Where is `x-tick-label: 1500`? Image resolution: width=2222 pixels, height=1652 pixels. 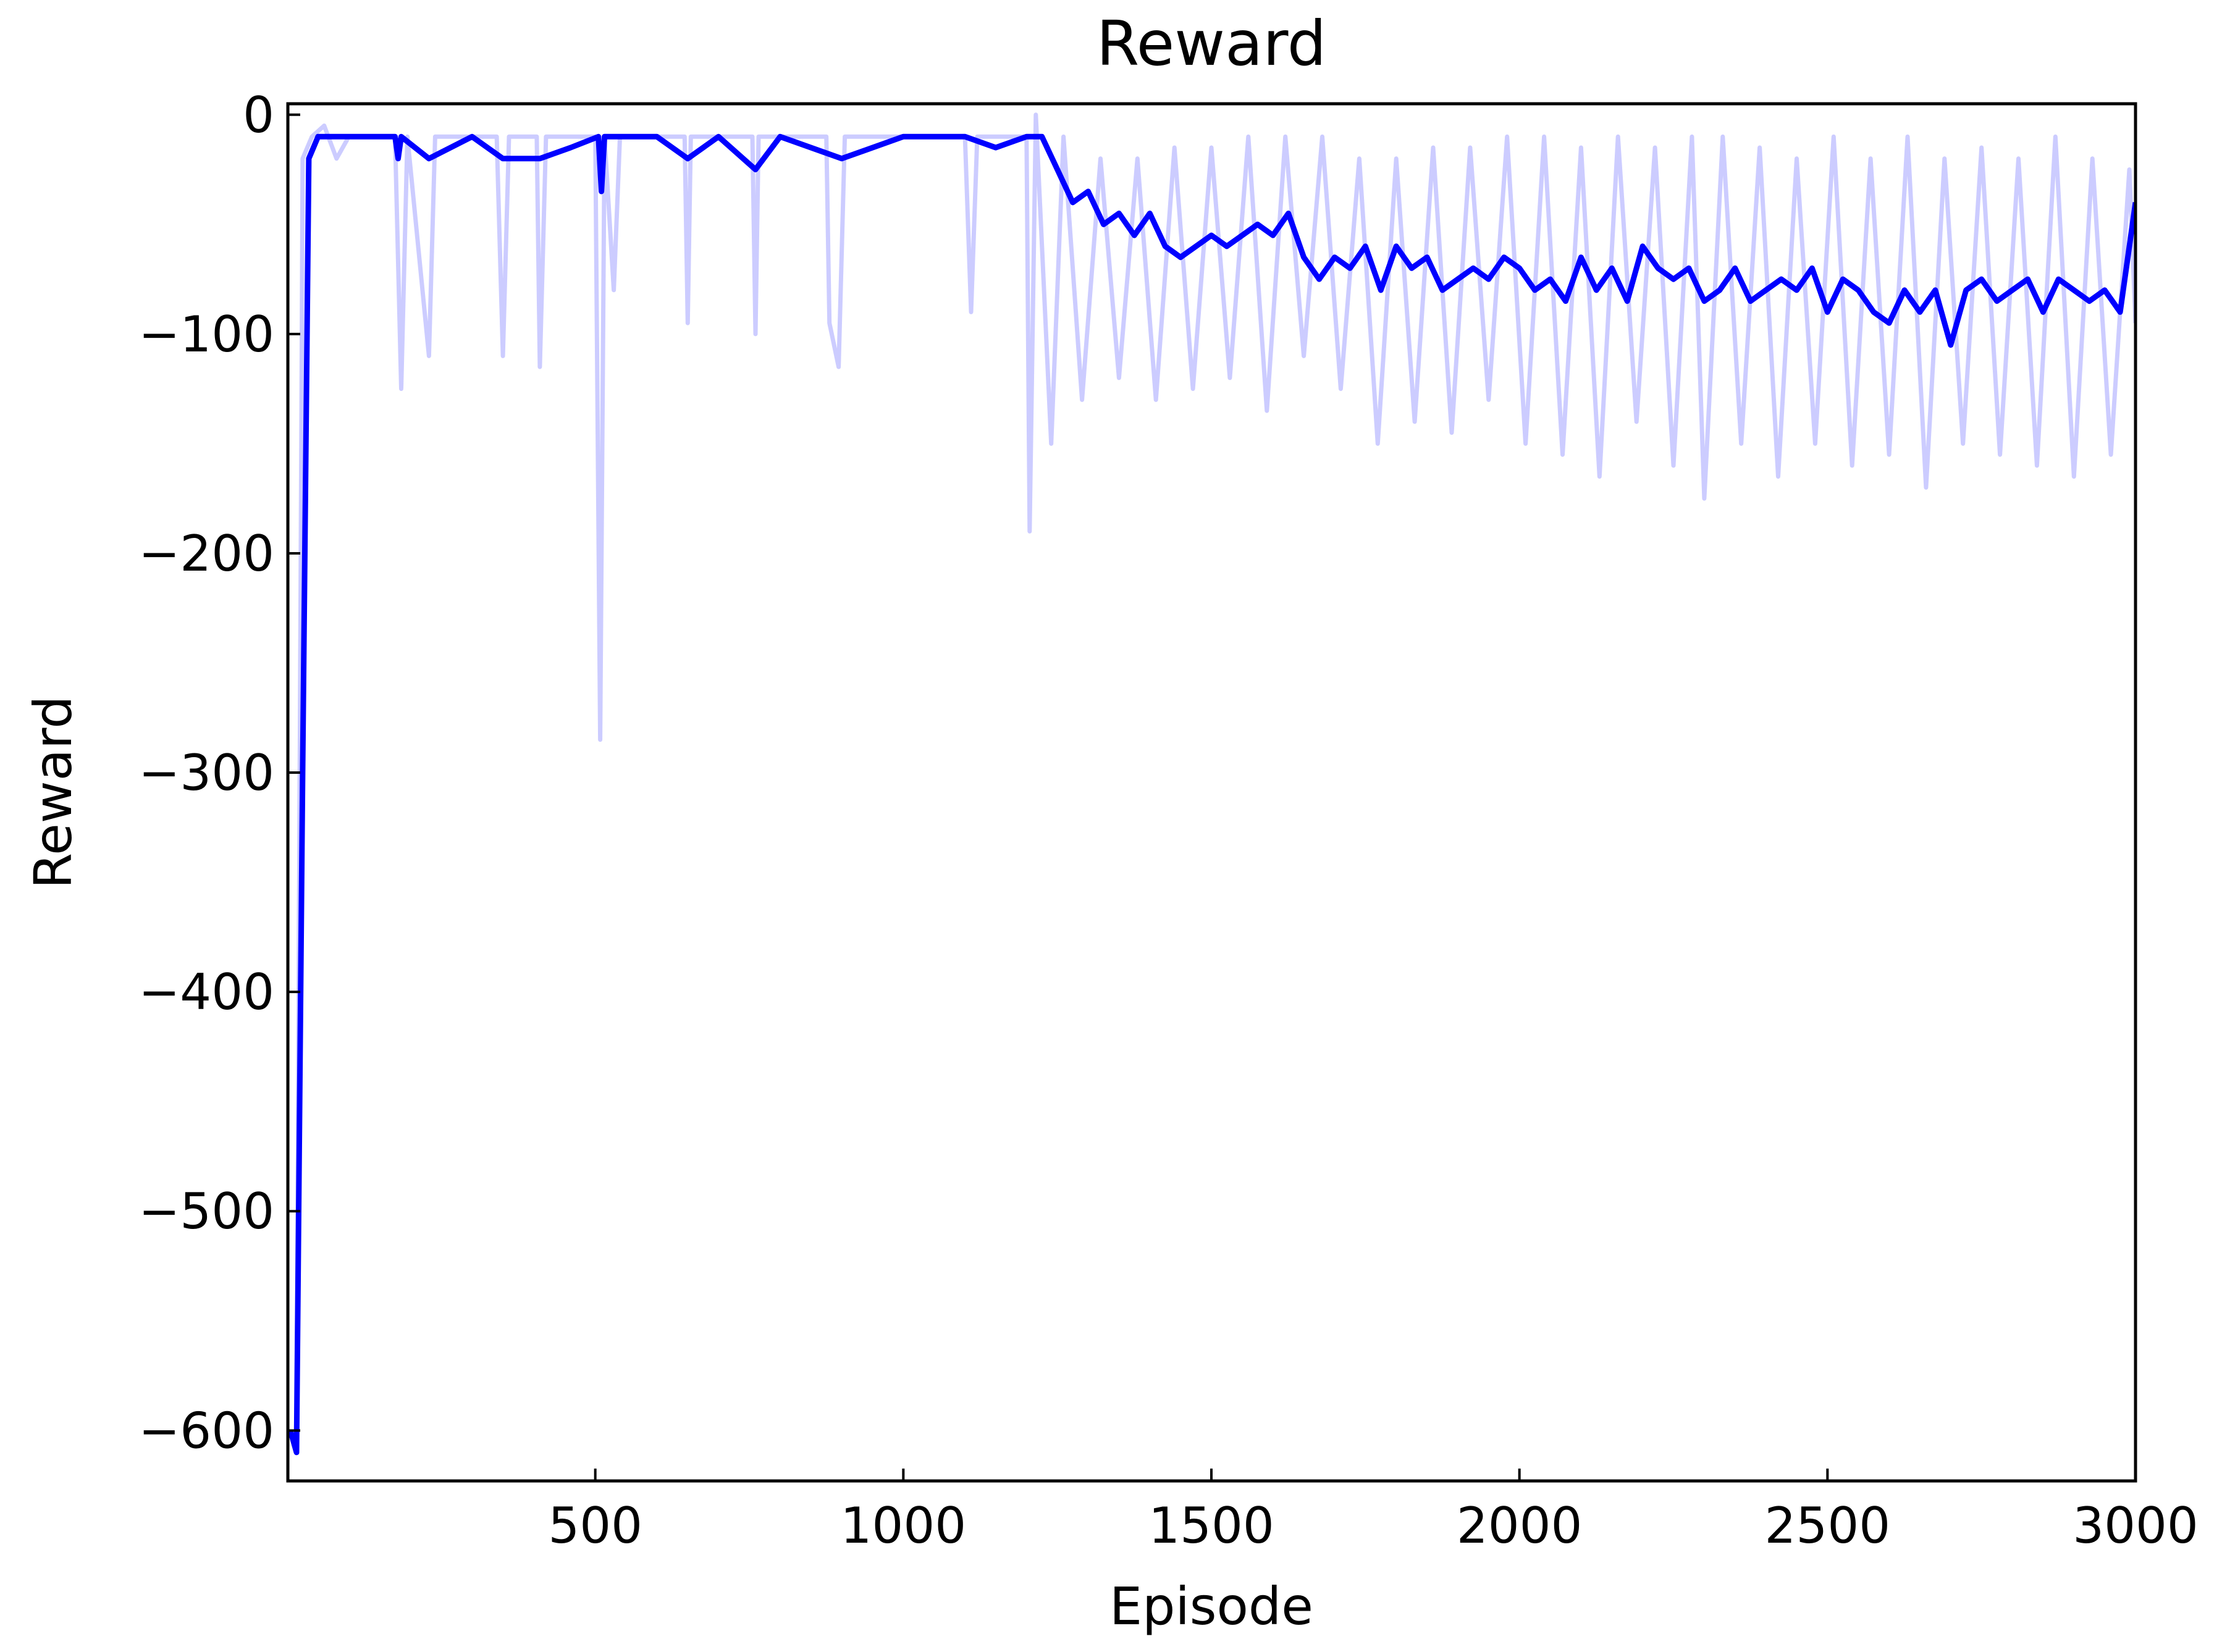 x-tick-label: 1500 is located at coordinates (1211, 1525).